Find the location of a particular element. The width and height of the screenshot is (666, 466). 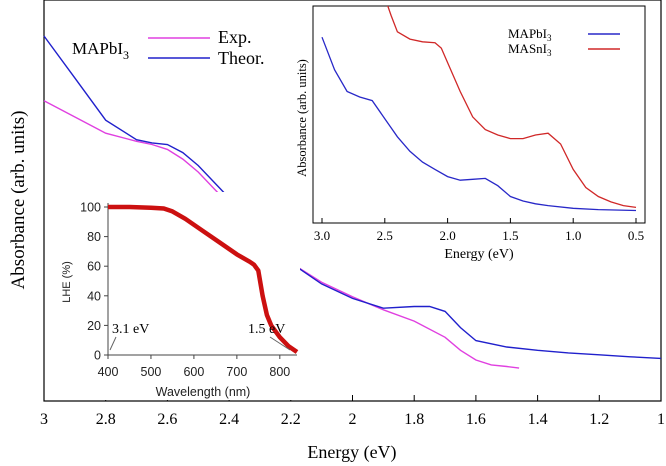

inset-bl-axes is located at coordinates (202, 279).